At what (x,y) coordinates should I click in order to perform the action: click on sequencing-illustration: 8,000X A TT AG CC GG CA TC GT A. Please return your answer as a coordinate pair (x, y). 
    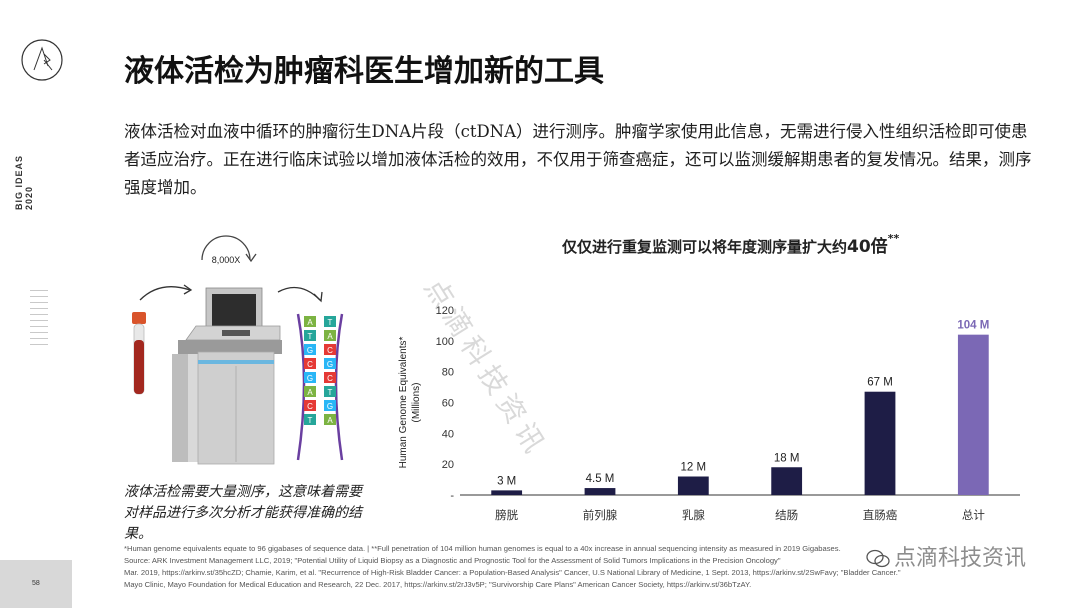
    Looking at the image, I should click on (238, 350).